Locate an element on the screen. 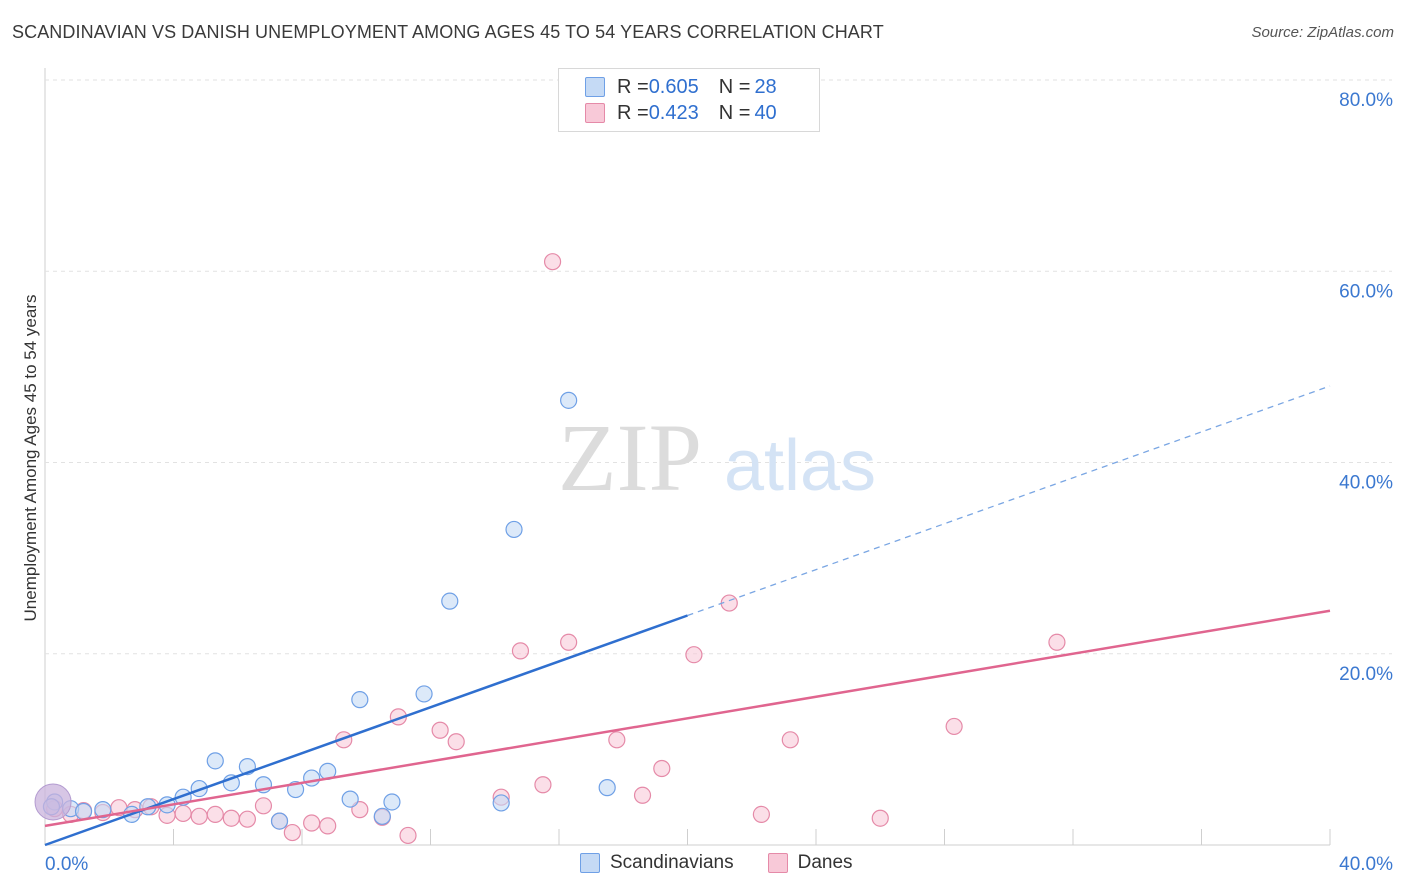 Image resolution: width=1406 pixels, height=892 pixels. y-tick-label: 80.0% is located at coordinates (1366, 100).